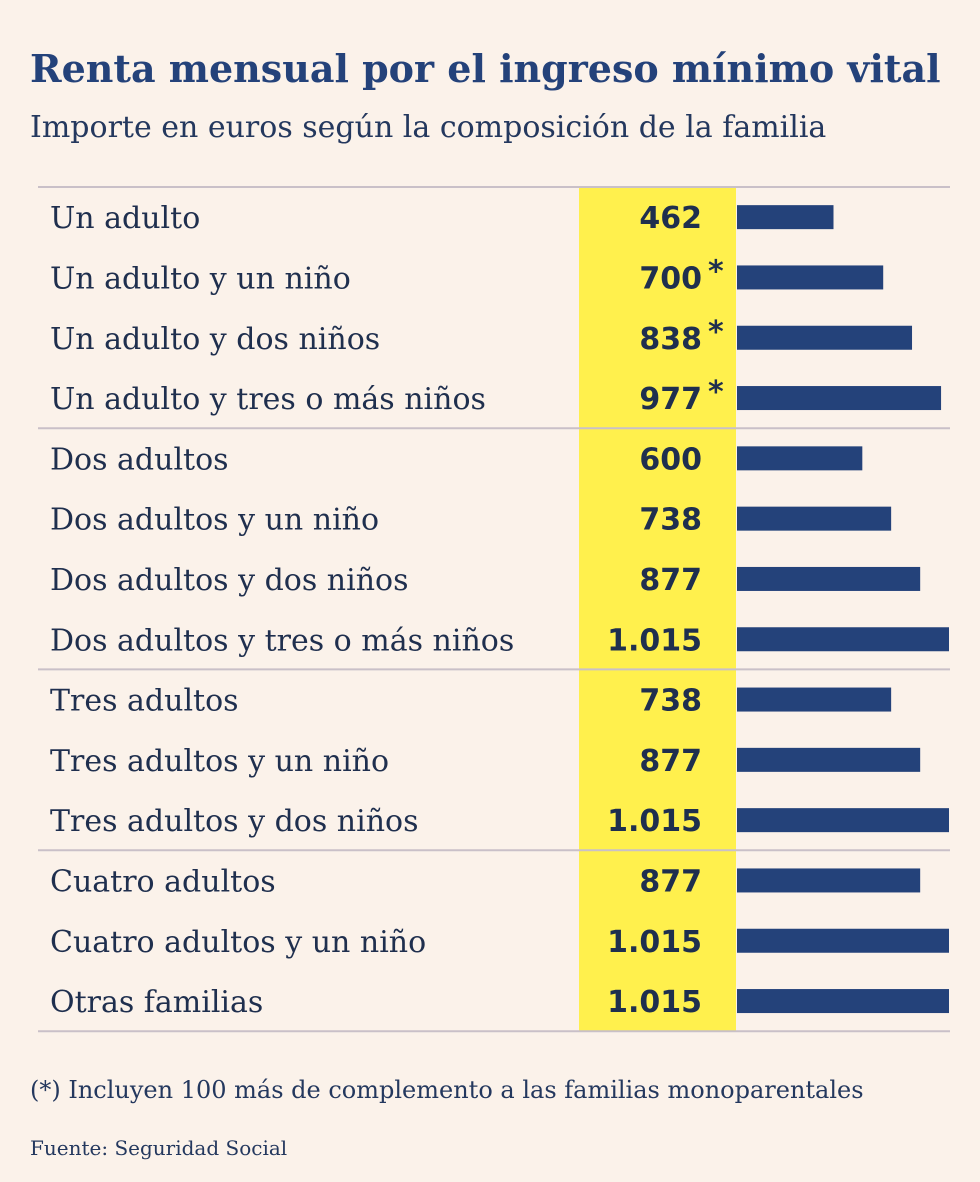 The width and height of the screenshot is (980, 1182). Describe the element at coordinates (215, 339) in the screenshot. I see `category-label: Un adulto y dos niños` at that location.